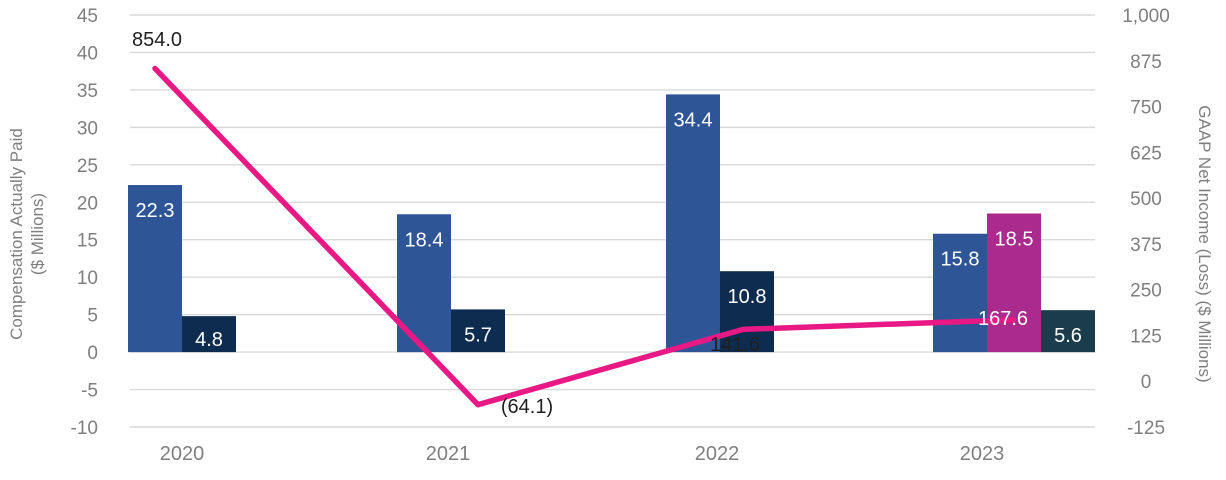 This screenshot has width=1226, height=480. I want to click on left-axis-tick-label: 20, so click(87, 203).